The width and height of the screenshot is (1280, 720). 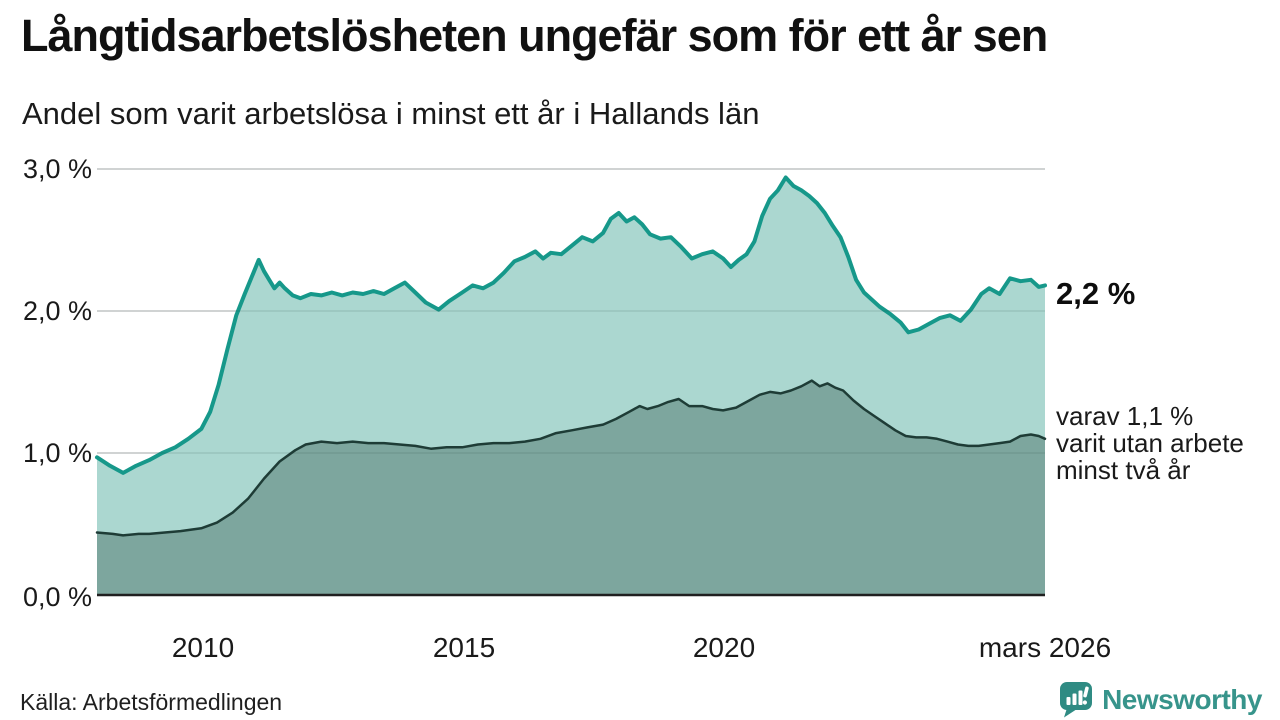 What do you see at coordinates (57, 453) in the screenshot?
I see `y-tick-label: 1,0 %` at bounding box center [57, 453].